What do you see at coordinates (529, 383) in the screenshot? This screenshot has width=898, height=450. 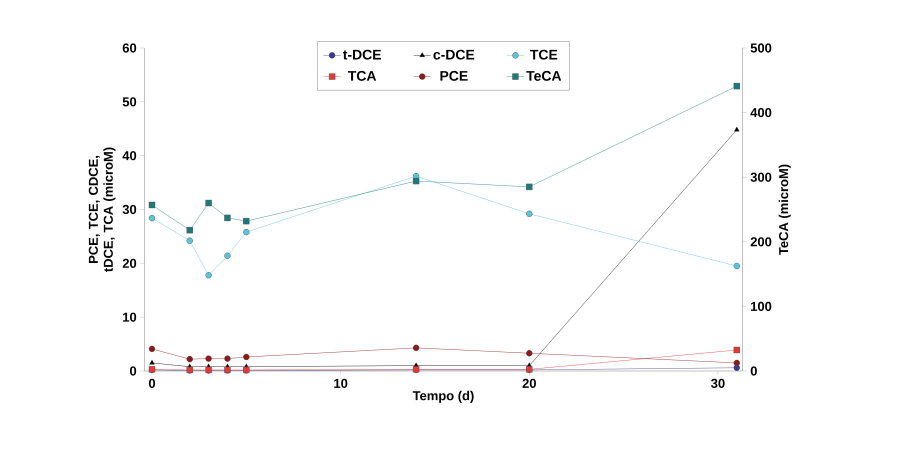 I see `x-tick-label: 20` at bounding box center [529, 383].